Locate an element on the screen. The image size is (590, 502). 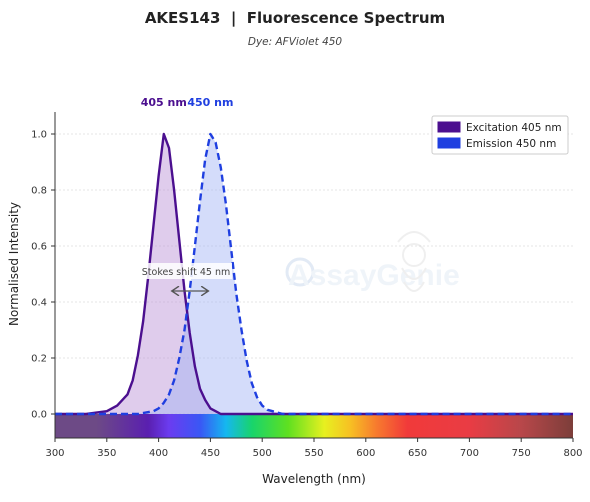
y-tick-label: 0.0 is located at coordinates (39, 415).